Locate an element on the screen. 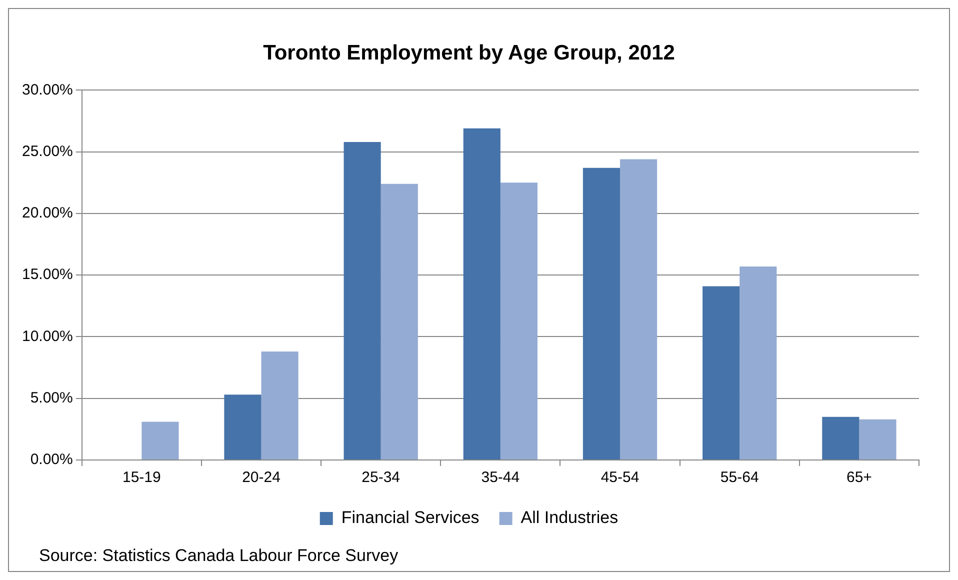  y-tick-label: 0.00% is located at coordinates (51, 459).